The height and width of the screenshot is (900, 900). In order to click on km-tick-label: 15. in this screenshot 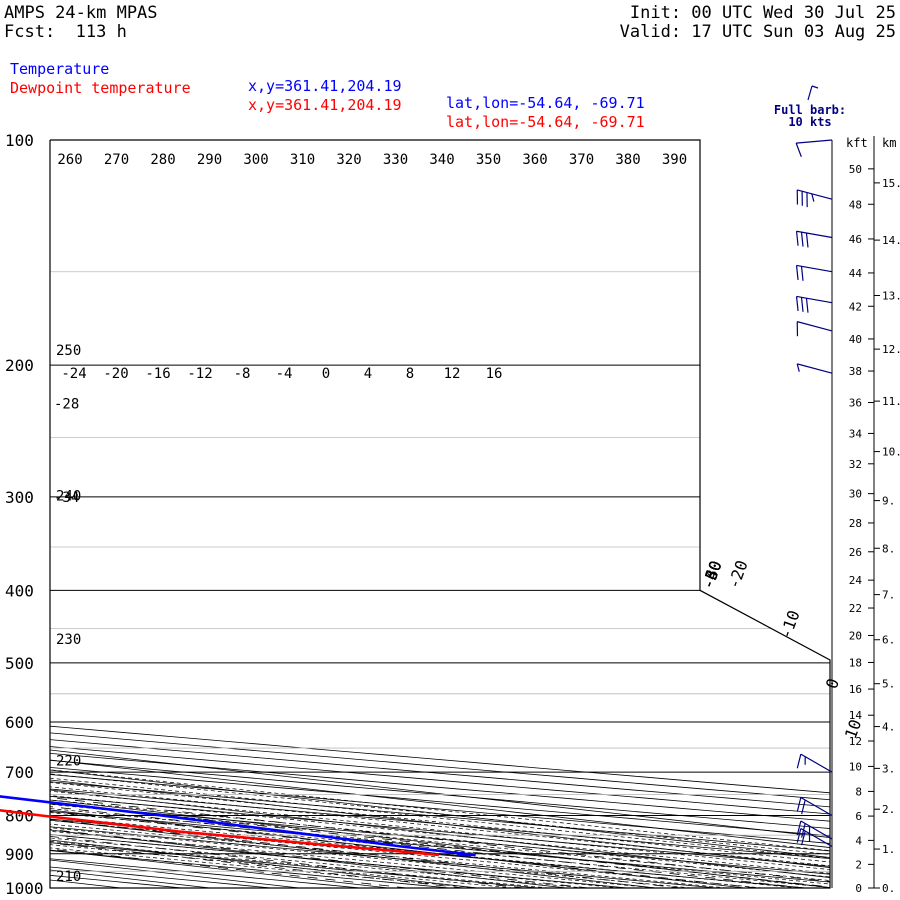, I will do `click(891, 183)`.